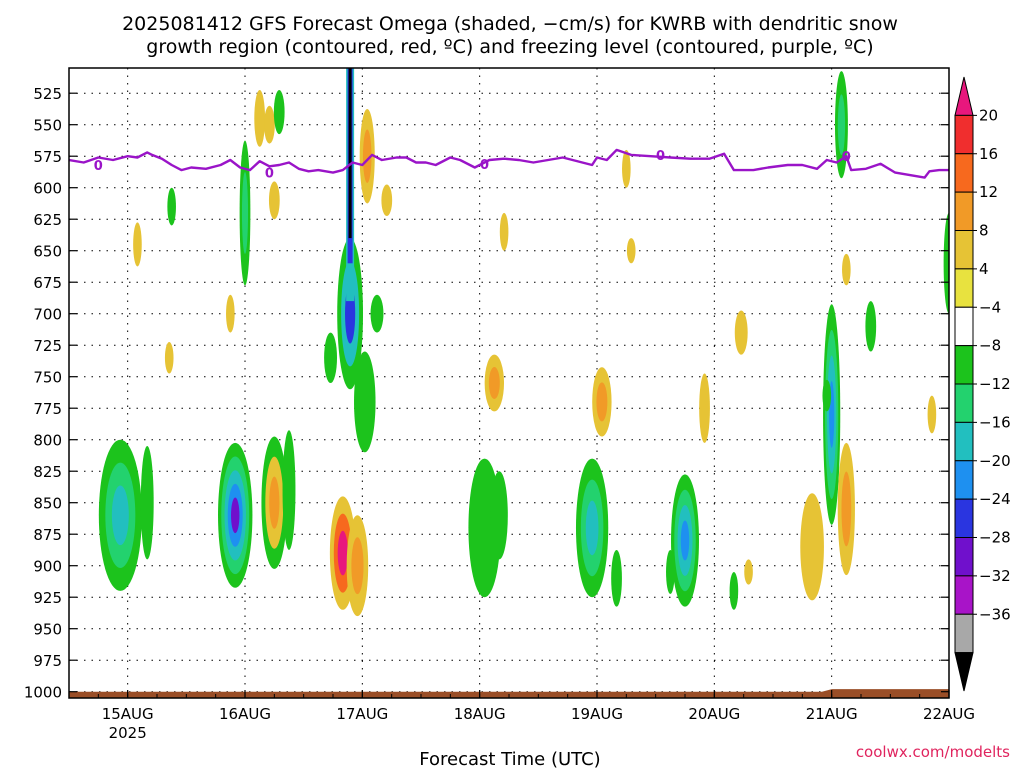 Image resolution: width=1024 pixels, height=768 pixels. What do you see at coordinates (128, 733) in the screenshot?
I see `x-tick-sublabel: 2025` at bounding box center [128, 733].